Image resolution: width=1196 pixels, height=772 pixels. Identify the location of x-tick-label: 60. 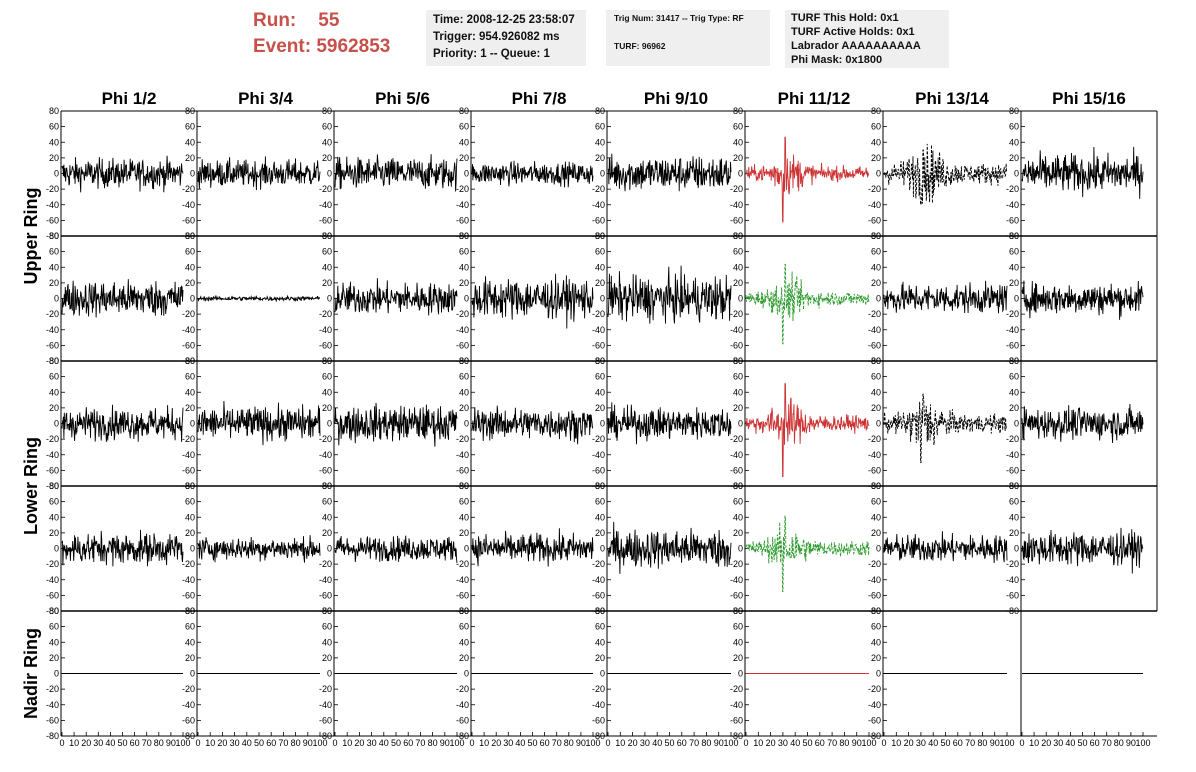
(682, 743).